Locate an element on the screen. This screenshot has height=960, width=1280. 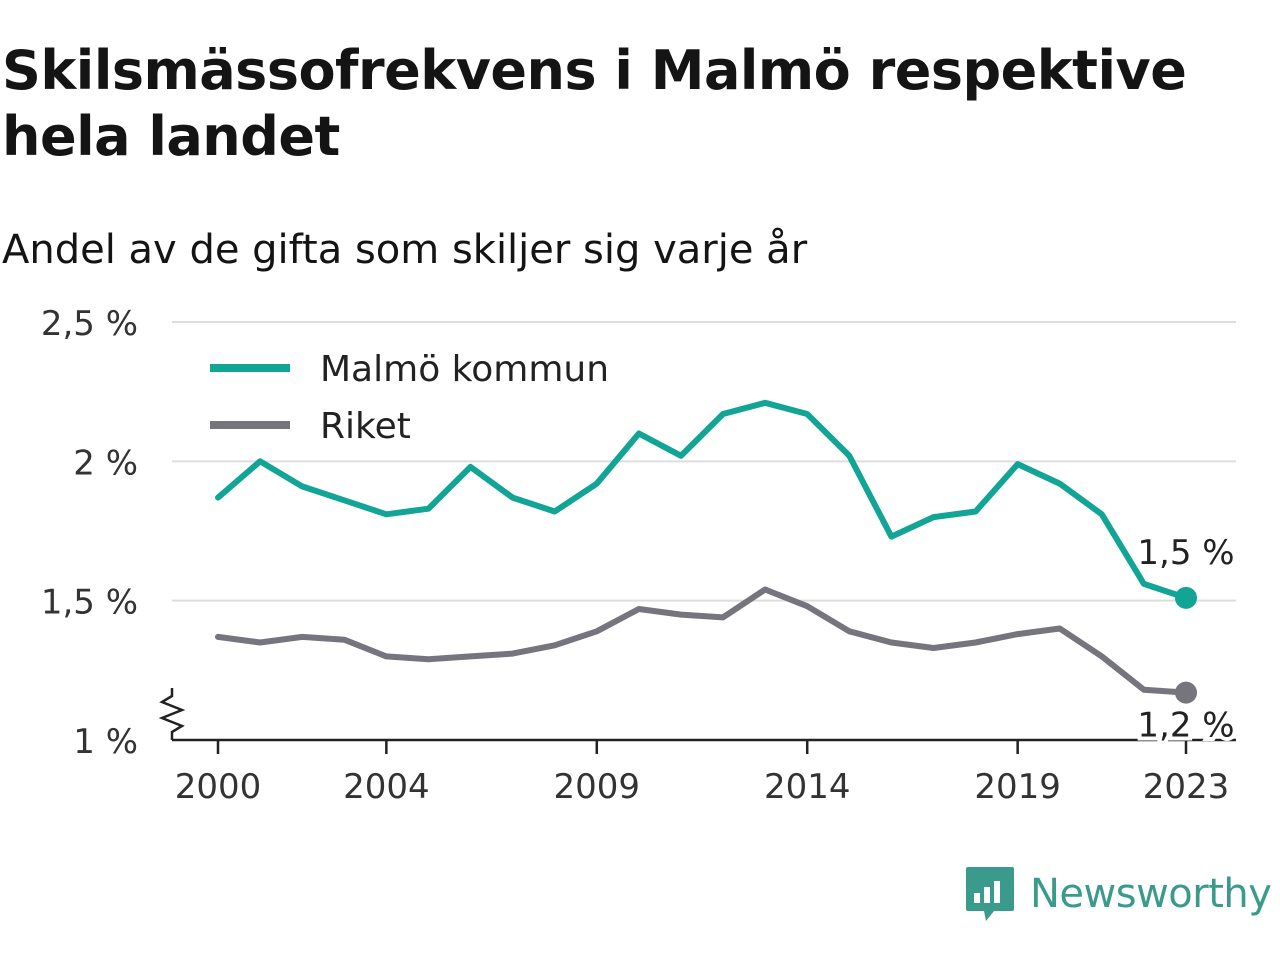
series-line-riket is located at coordinates (702, 641).